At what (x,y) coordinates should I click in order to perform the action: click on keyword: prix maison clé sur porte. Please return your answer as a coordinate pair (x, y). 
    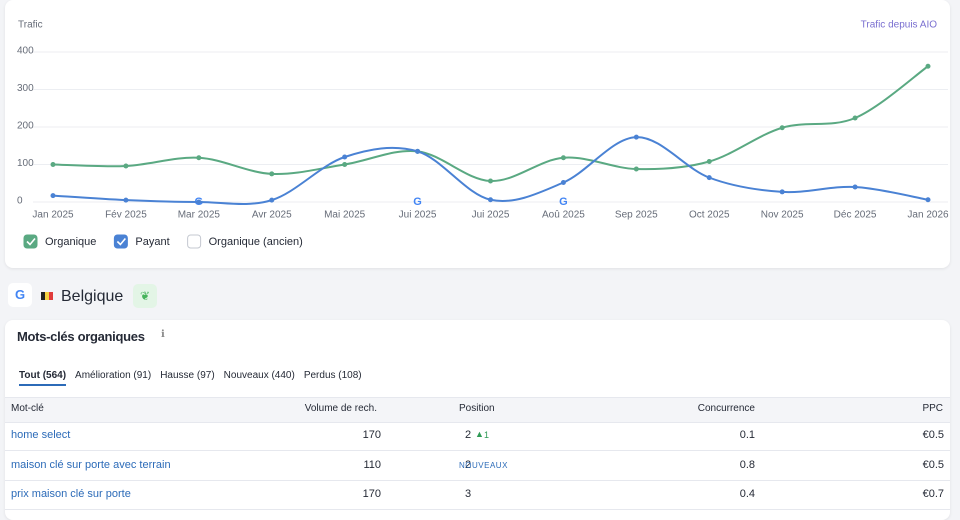
    Looking at the image, I should click on (71, 494).